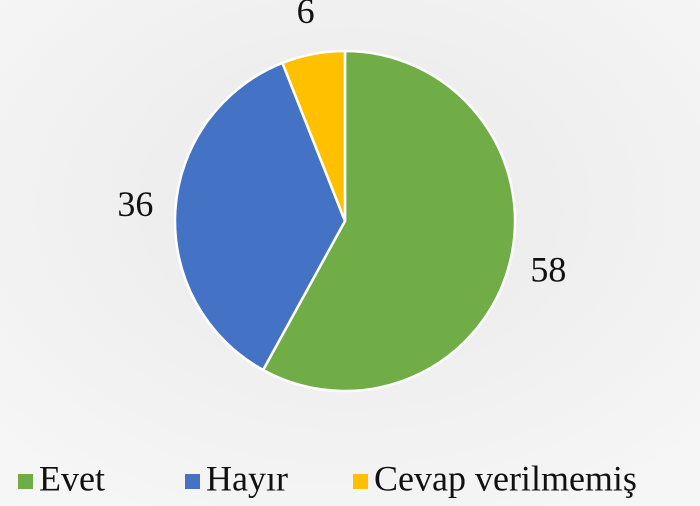 The width and height of the screenshot is (700, 506). Describe the element at coordinates (247, 478) in the screenshot. I see `legend-label: Hayır` at that location.